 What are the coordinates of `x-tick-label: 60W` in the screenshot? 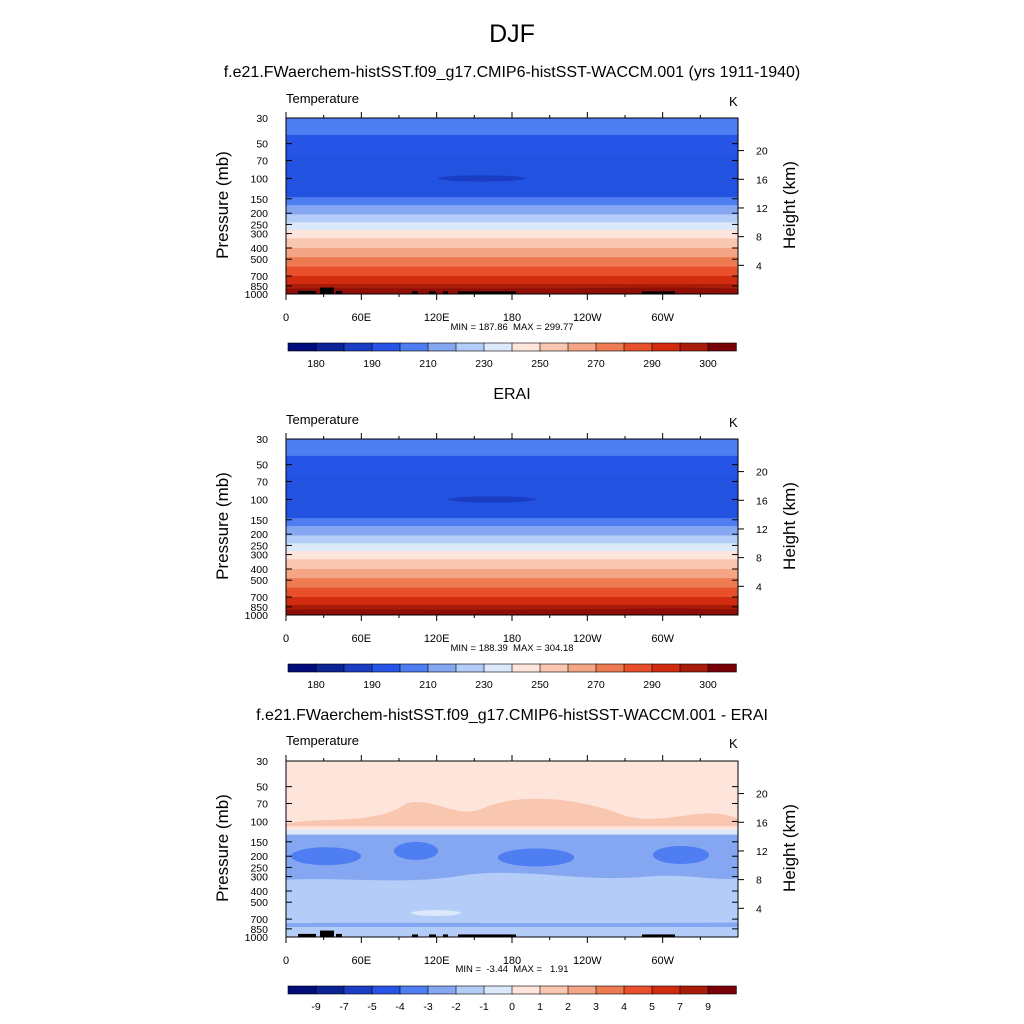 It's located at (662, 639).